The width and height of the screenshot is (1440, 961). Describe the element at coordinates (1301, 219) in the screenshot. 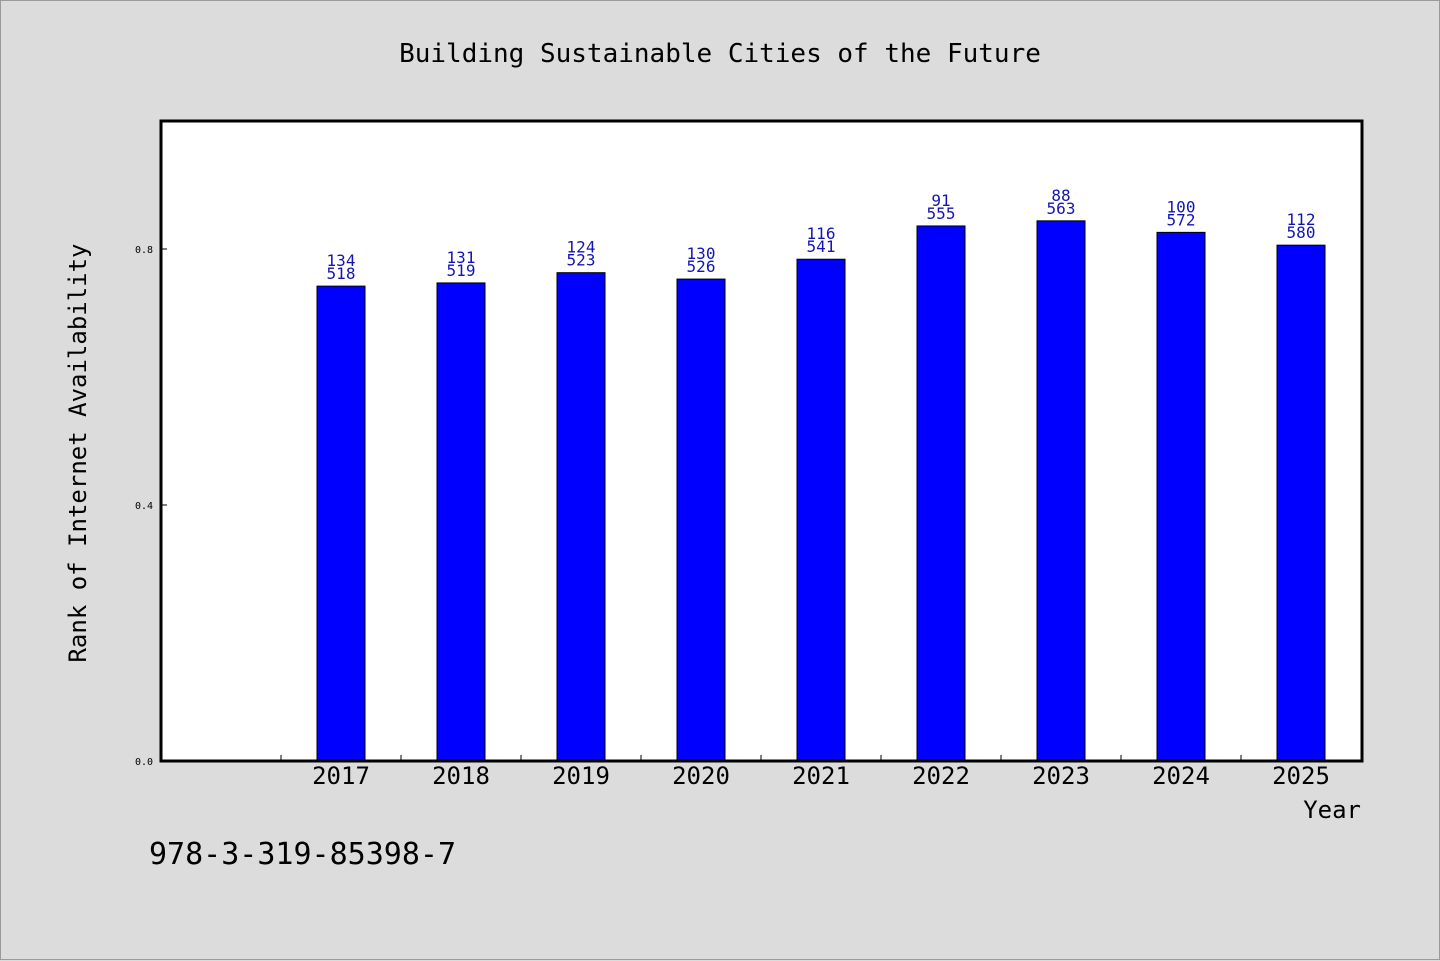

I see `data-label-top-2025: 112` at that location.